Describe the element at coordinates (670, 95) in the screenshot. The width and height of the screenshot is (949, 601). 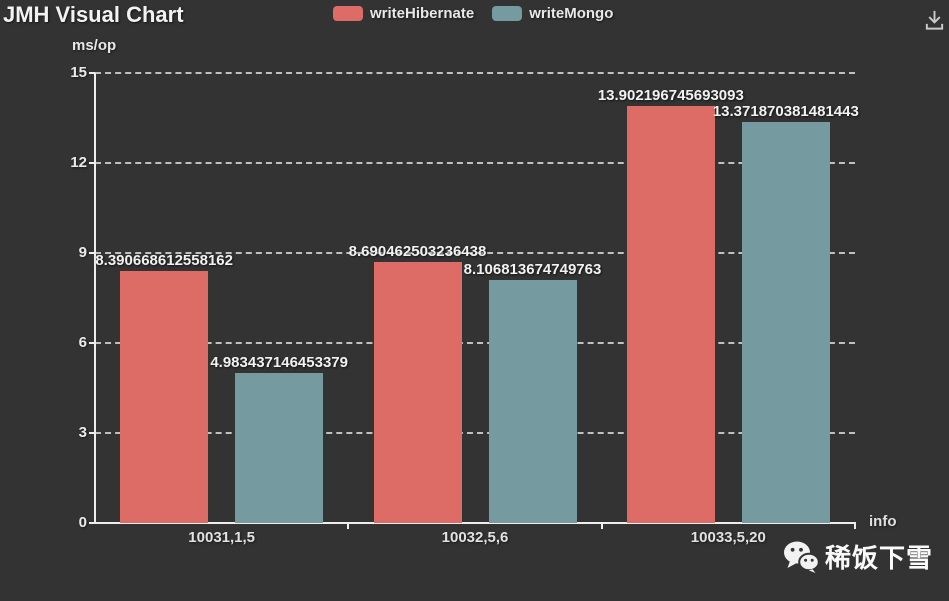
I see `bar-label-writeHibernate-10033,5,20: 13.902196745693093` at that location.